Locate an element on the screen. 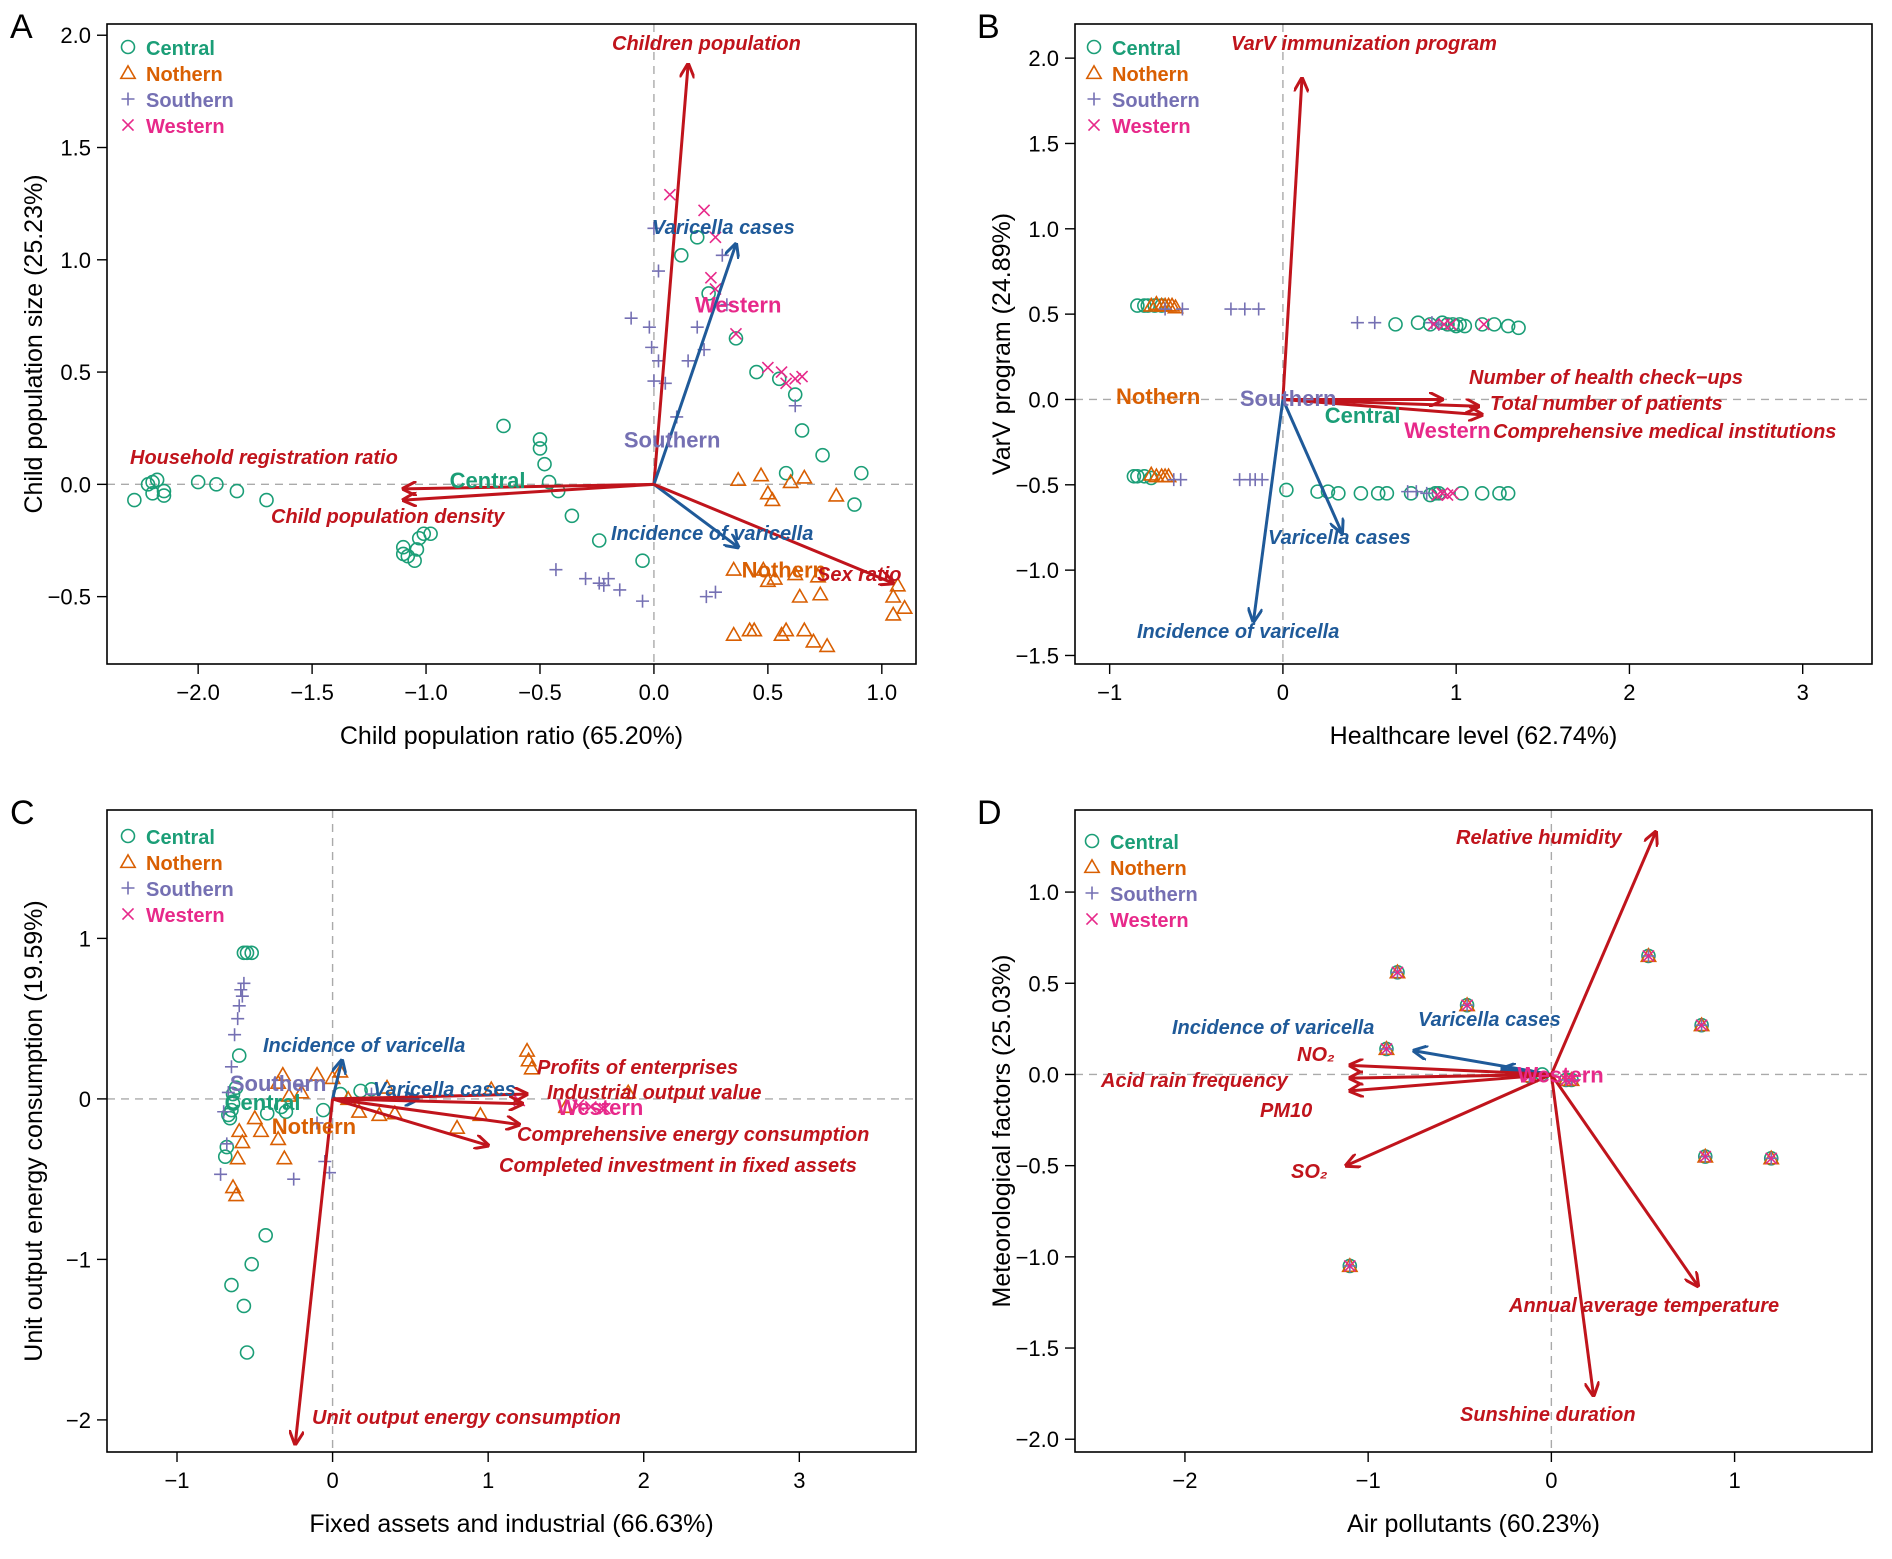 This screenshot has height=1559, width=1892. x-tick-label: −2 is located at coordinates (1184, 1480).